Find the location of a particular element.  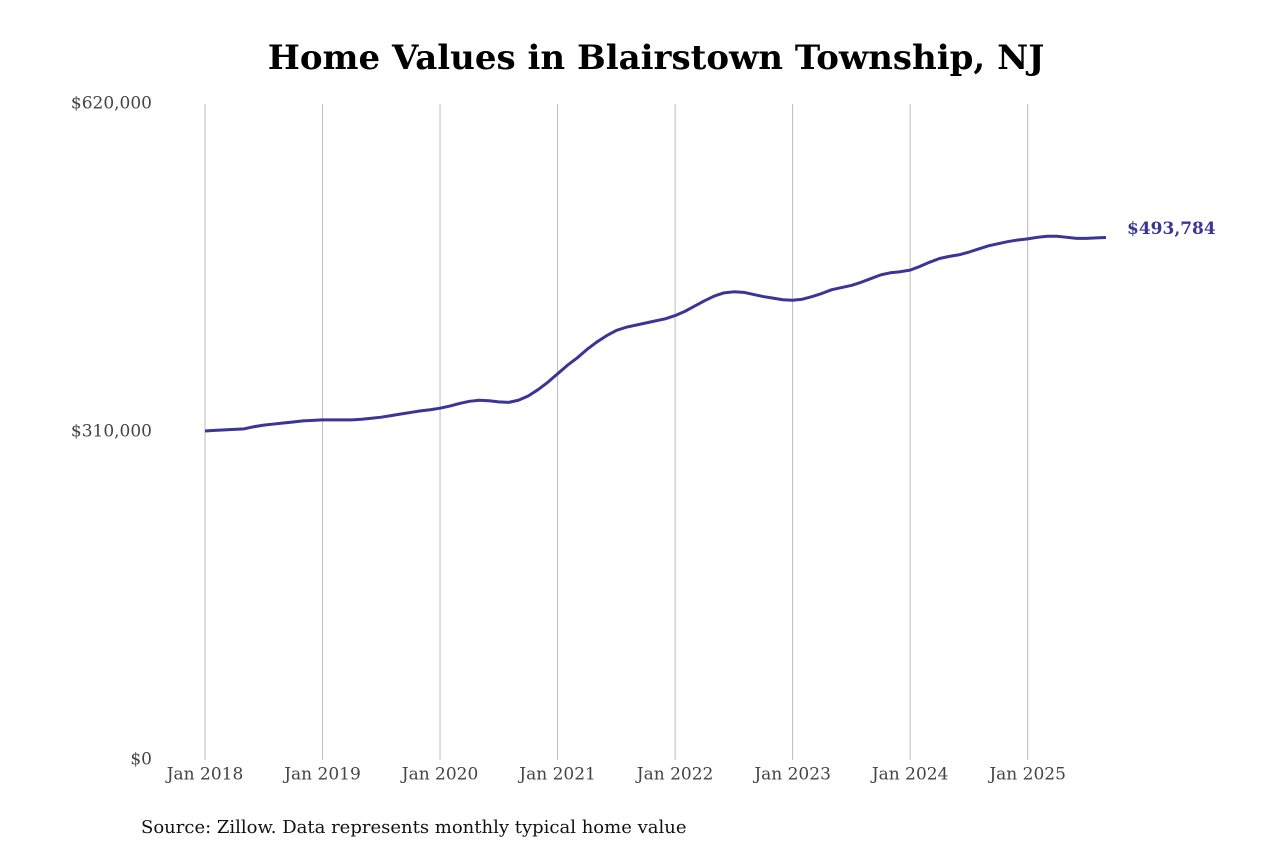

y-tick-label: $310,000 is located at coordinates (111, 432).